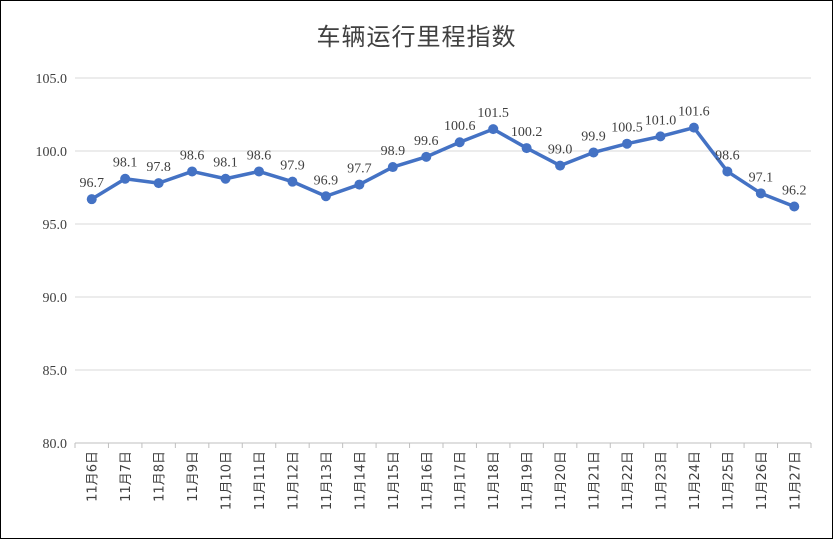 The width and height of the screenshot is (833, 539). I want to click on x-tick-label: 11月17日, so click(461, 480).